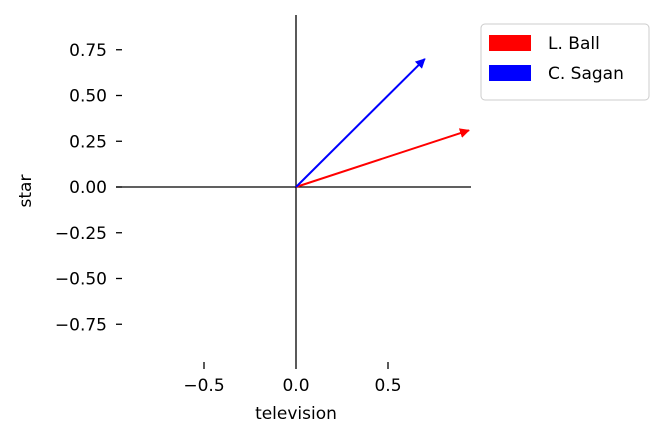 The width and height of the screenshot is (663, 439). I want to click on y-tick-label: 0.50, so click(88, 97).